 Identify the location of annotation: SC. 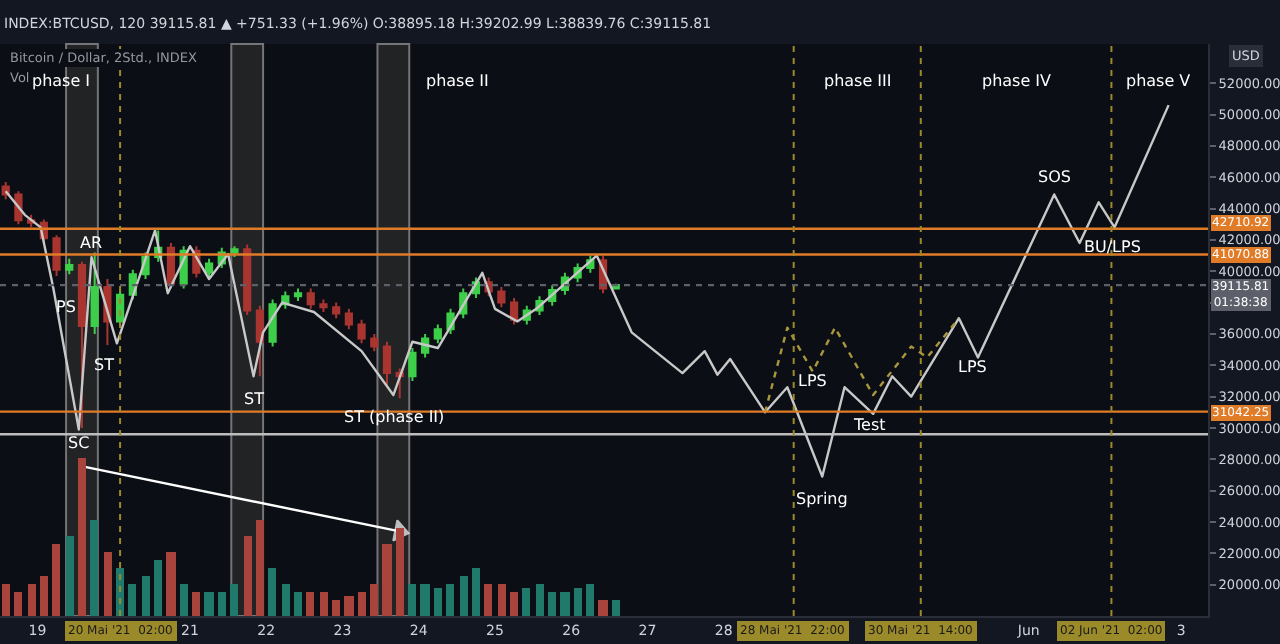
(79, 443).